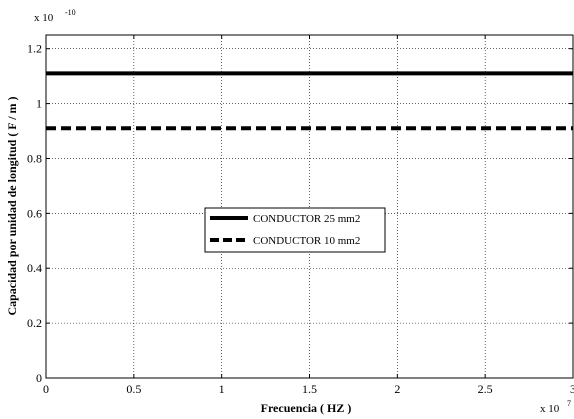 The height and width of the screenshot is (419, 574). What do you see at coordinates (306, 241) in the screenshot?
I see `legend-label-conductor-10: CONDUCTOR 10 mm2` at bounding box center [306, 241].